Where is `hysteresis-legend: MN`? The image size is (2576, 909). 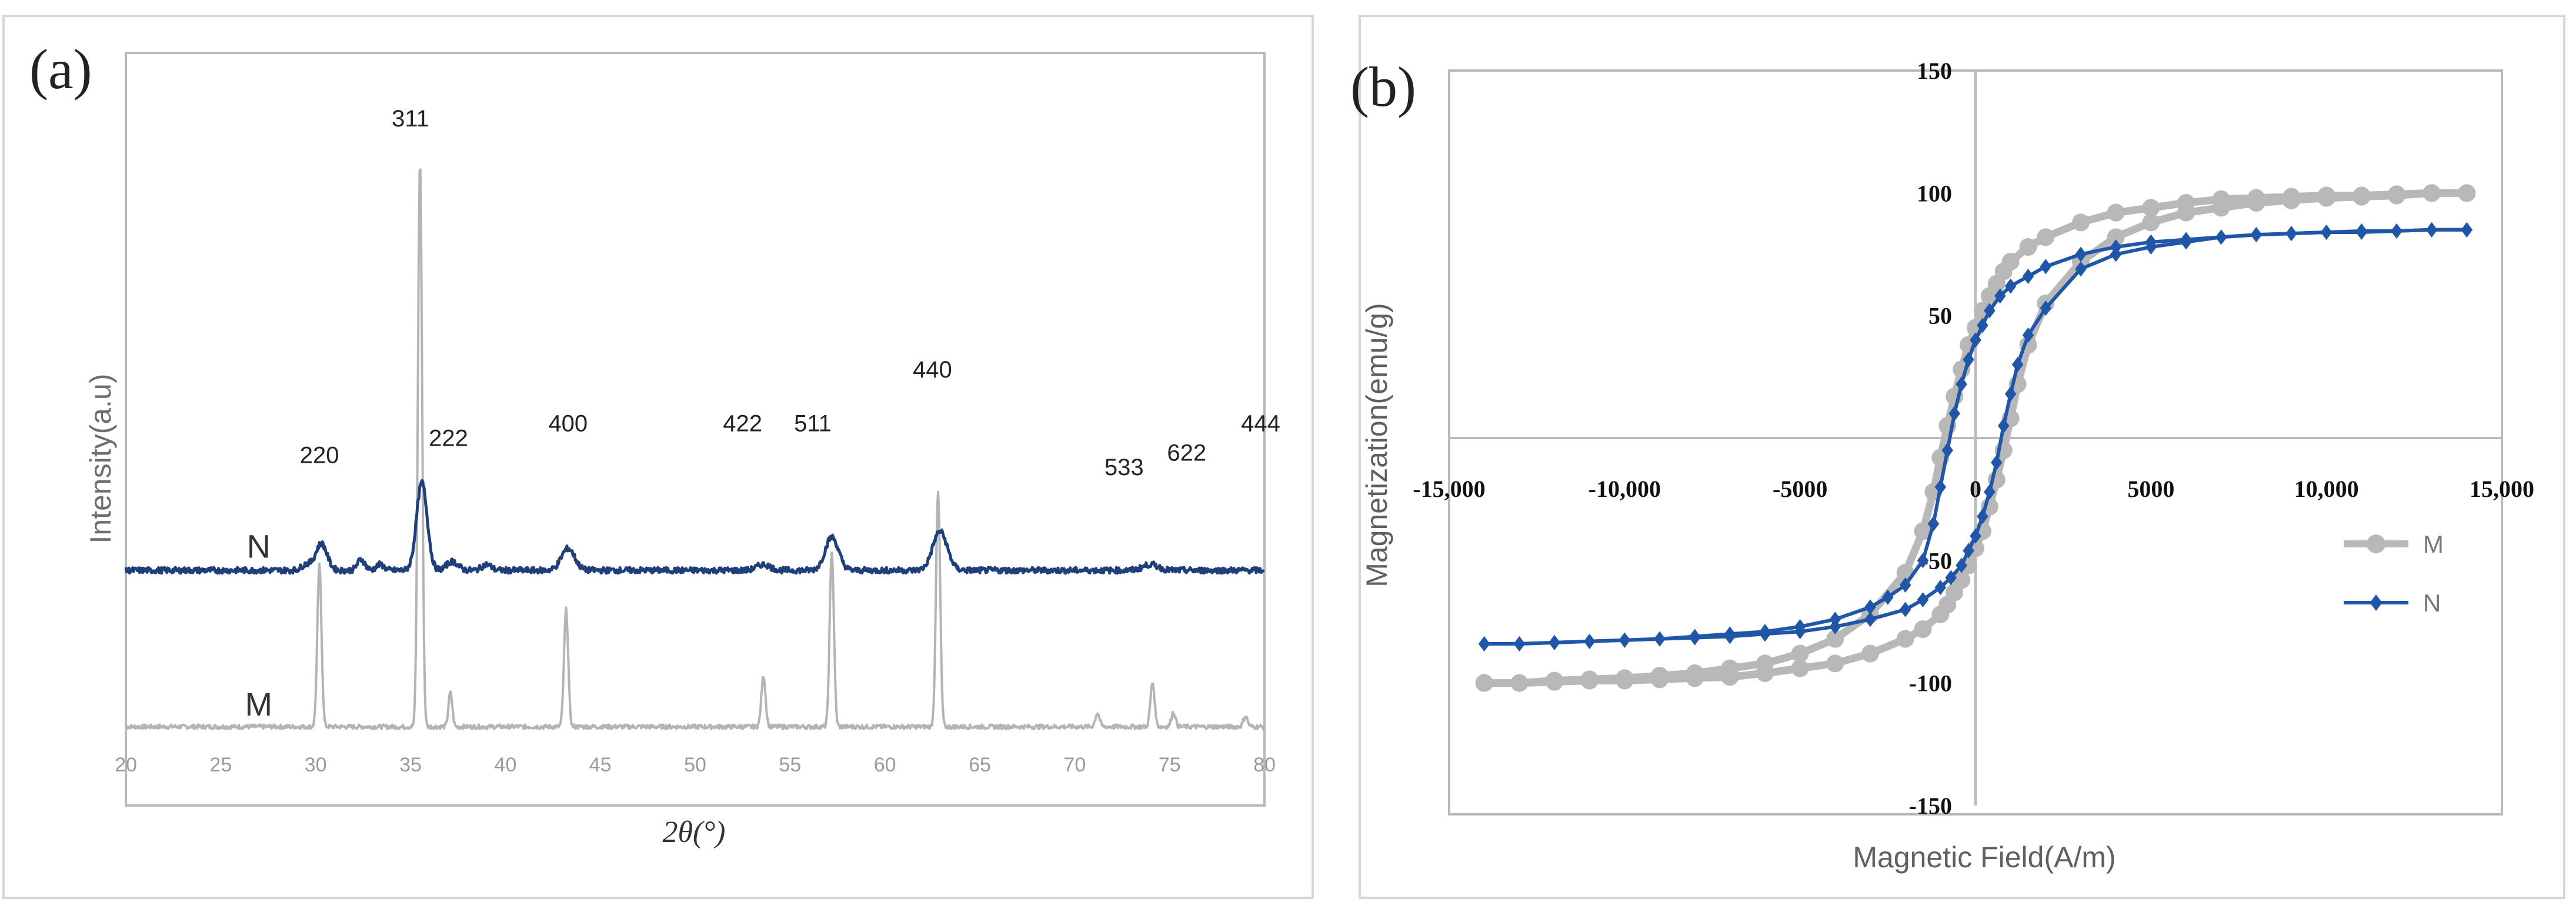 hysteresis-legend: MN is located at coordinates (2394, 573).